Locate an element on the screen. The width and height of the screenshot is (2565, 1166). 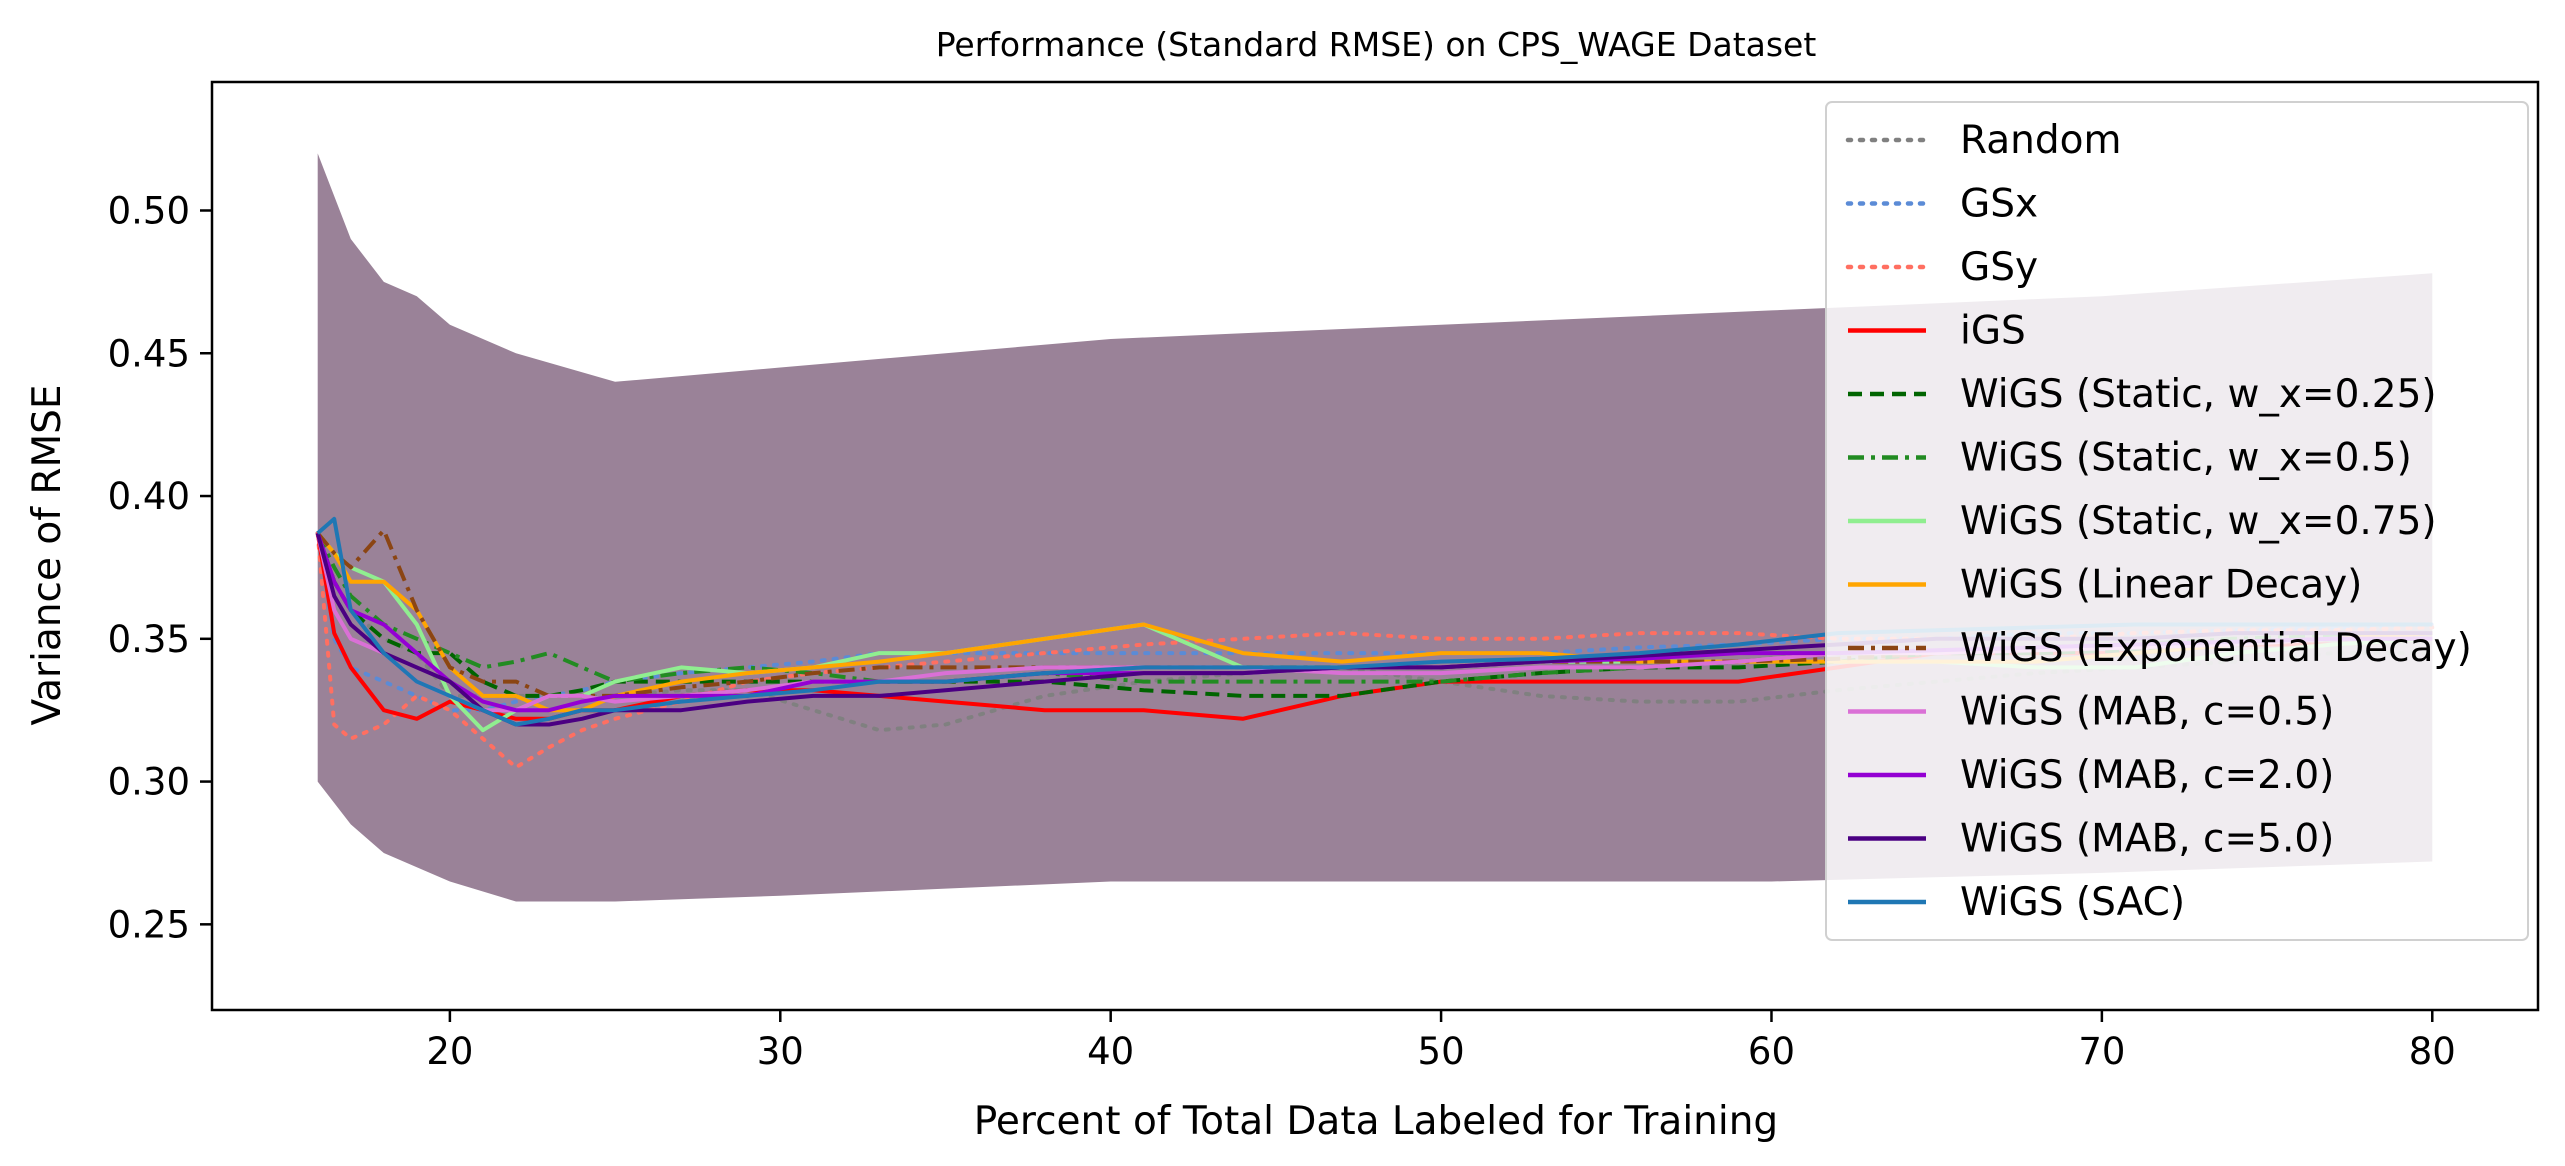
legend-item: Random is located at coordinates (1983, 140).